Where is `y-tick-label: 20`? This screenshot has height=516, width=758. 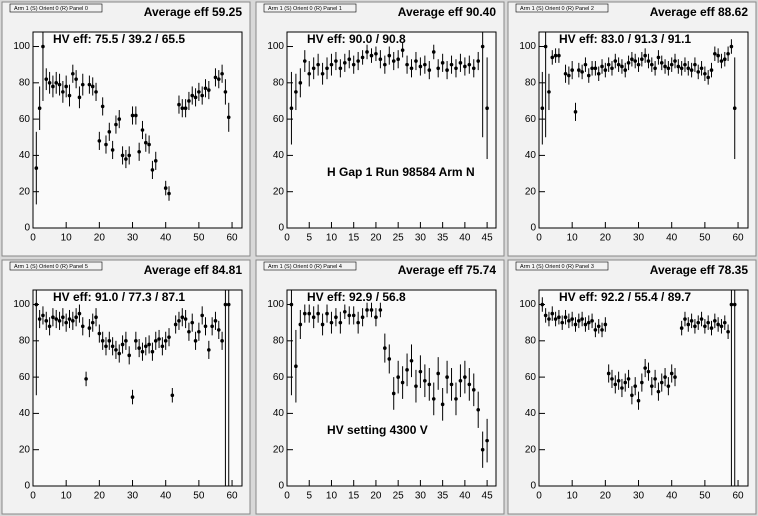
y-tick-label: 20 is located at coordinates (531, 449).